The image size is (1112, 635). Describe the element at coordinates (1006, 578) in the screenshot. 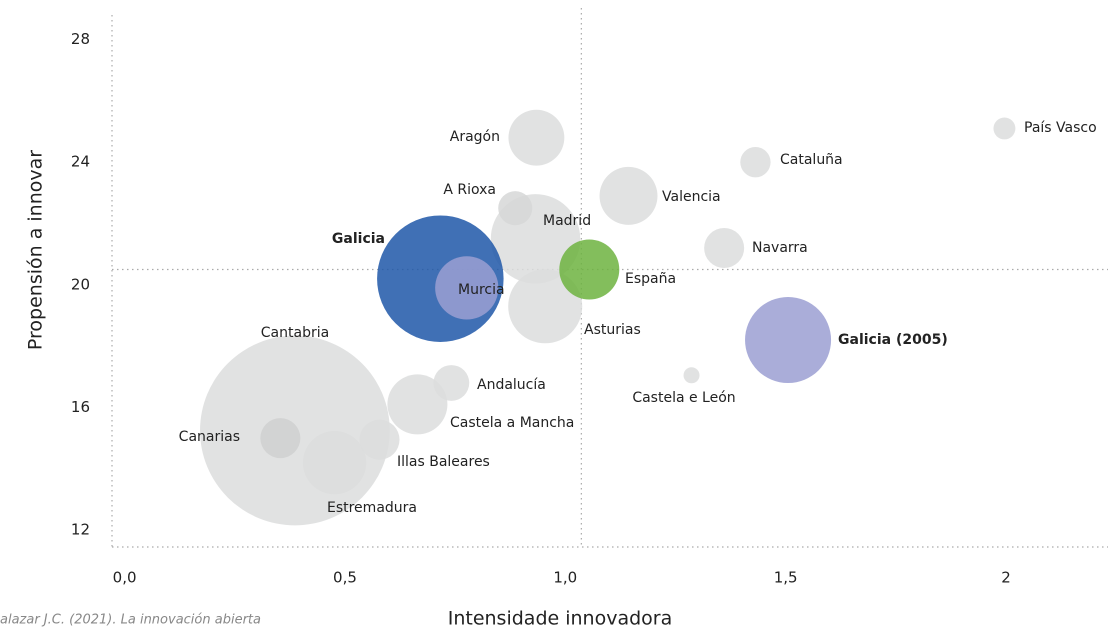

I see `x-tick-label: 2` at that location.